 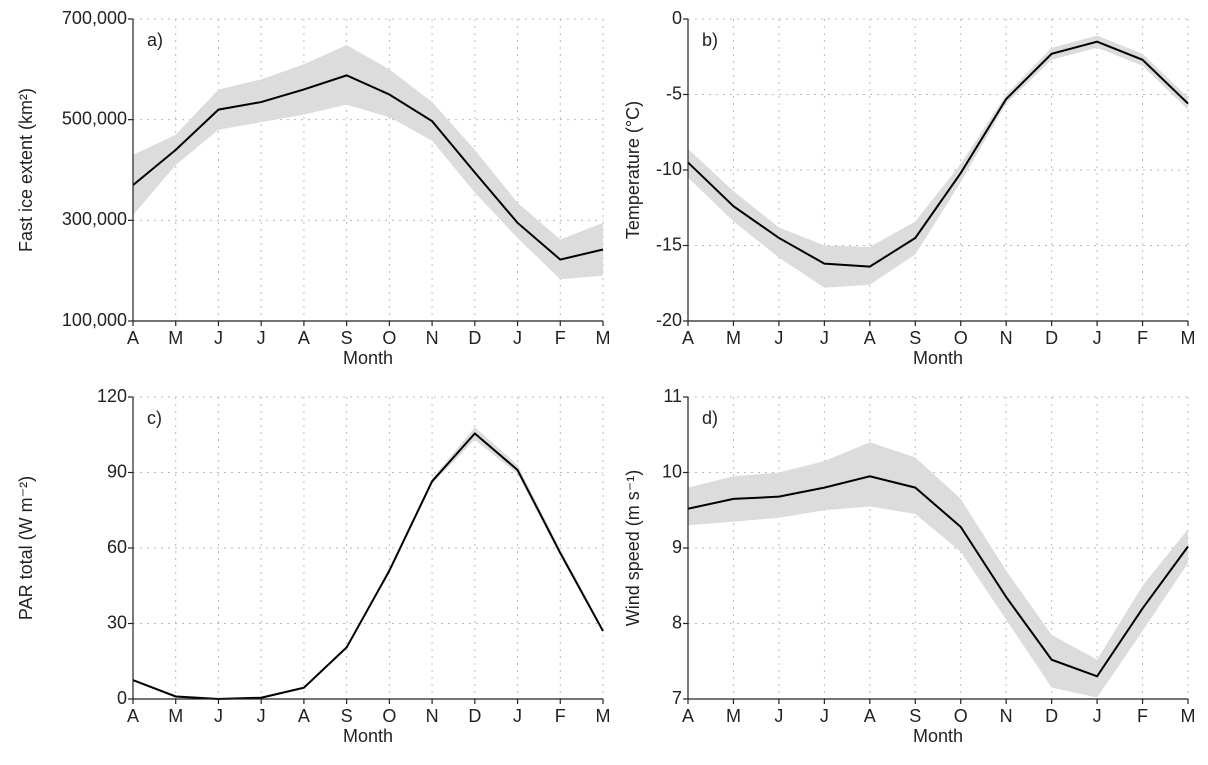 What do you see at coordinates (112, 396) in the screenshot?
I see `y-tick-label: 120` at bounding box center [112, 396].